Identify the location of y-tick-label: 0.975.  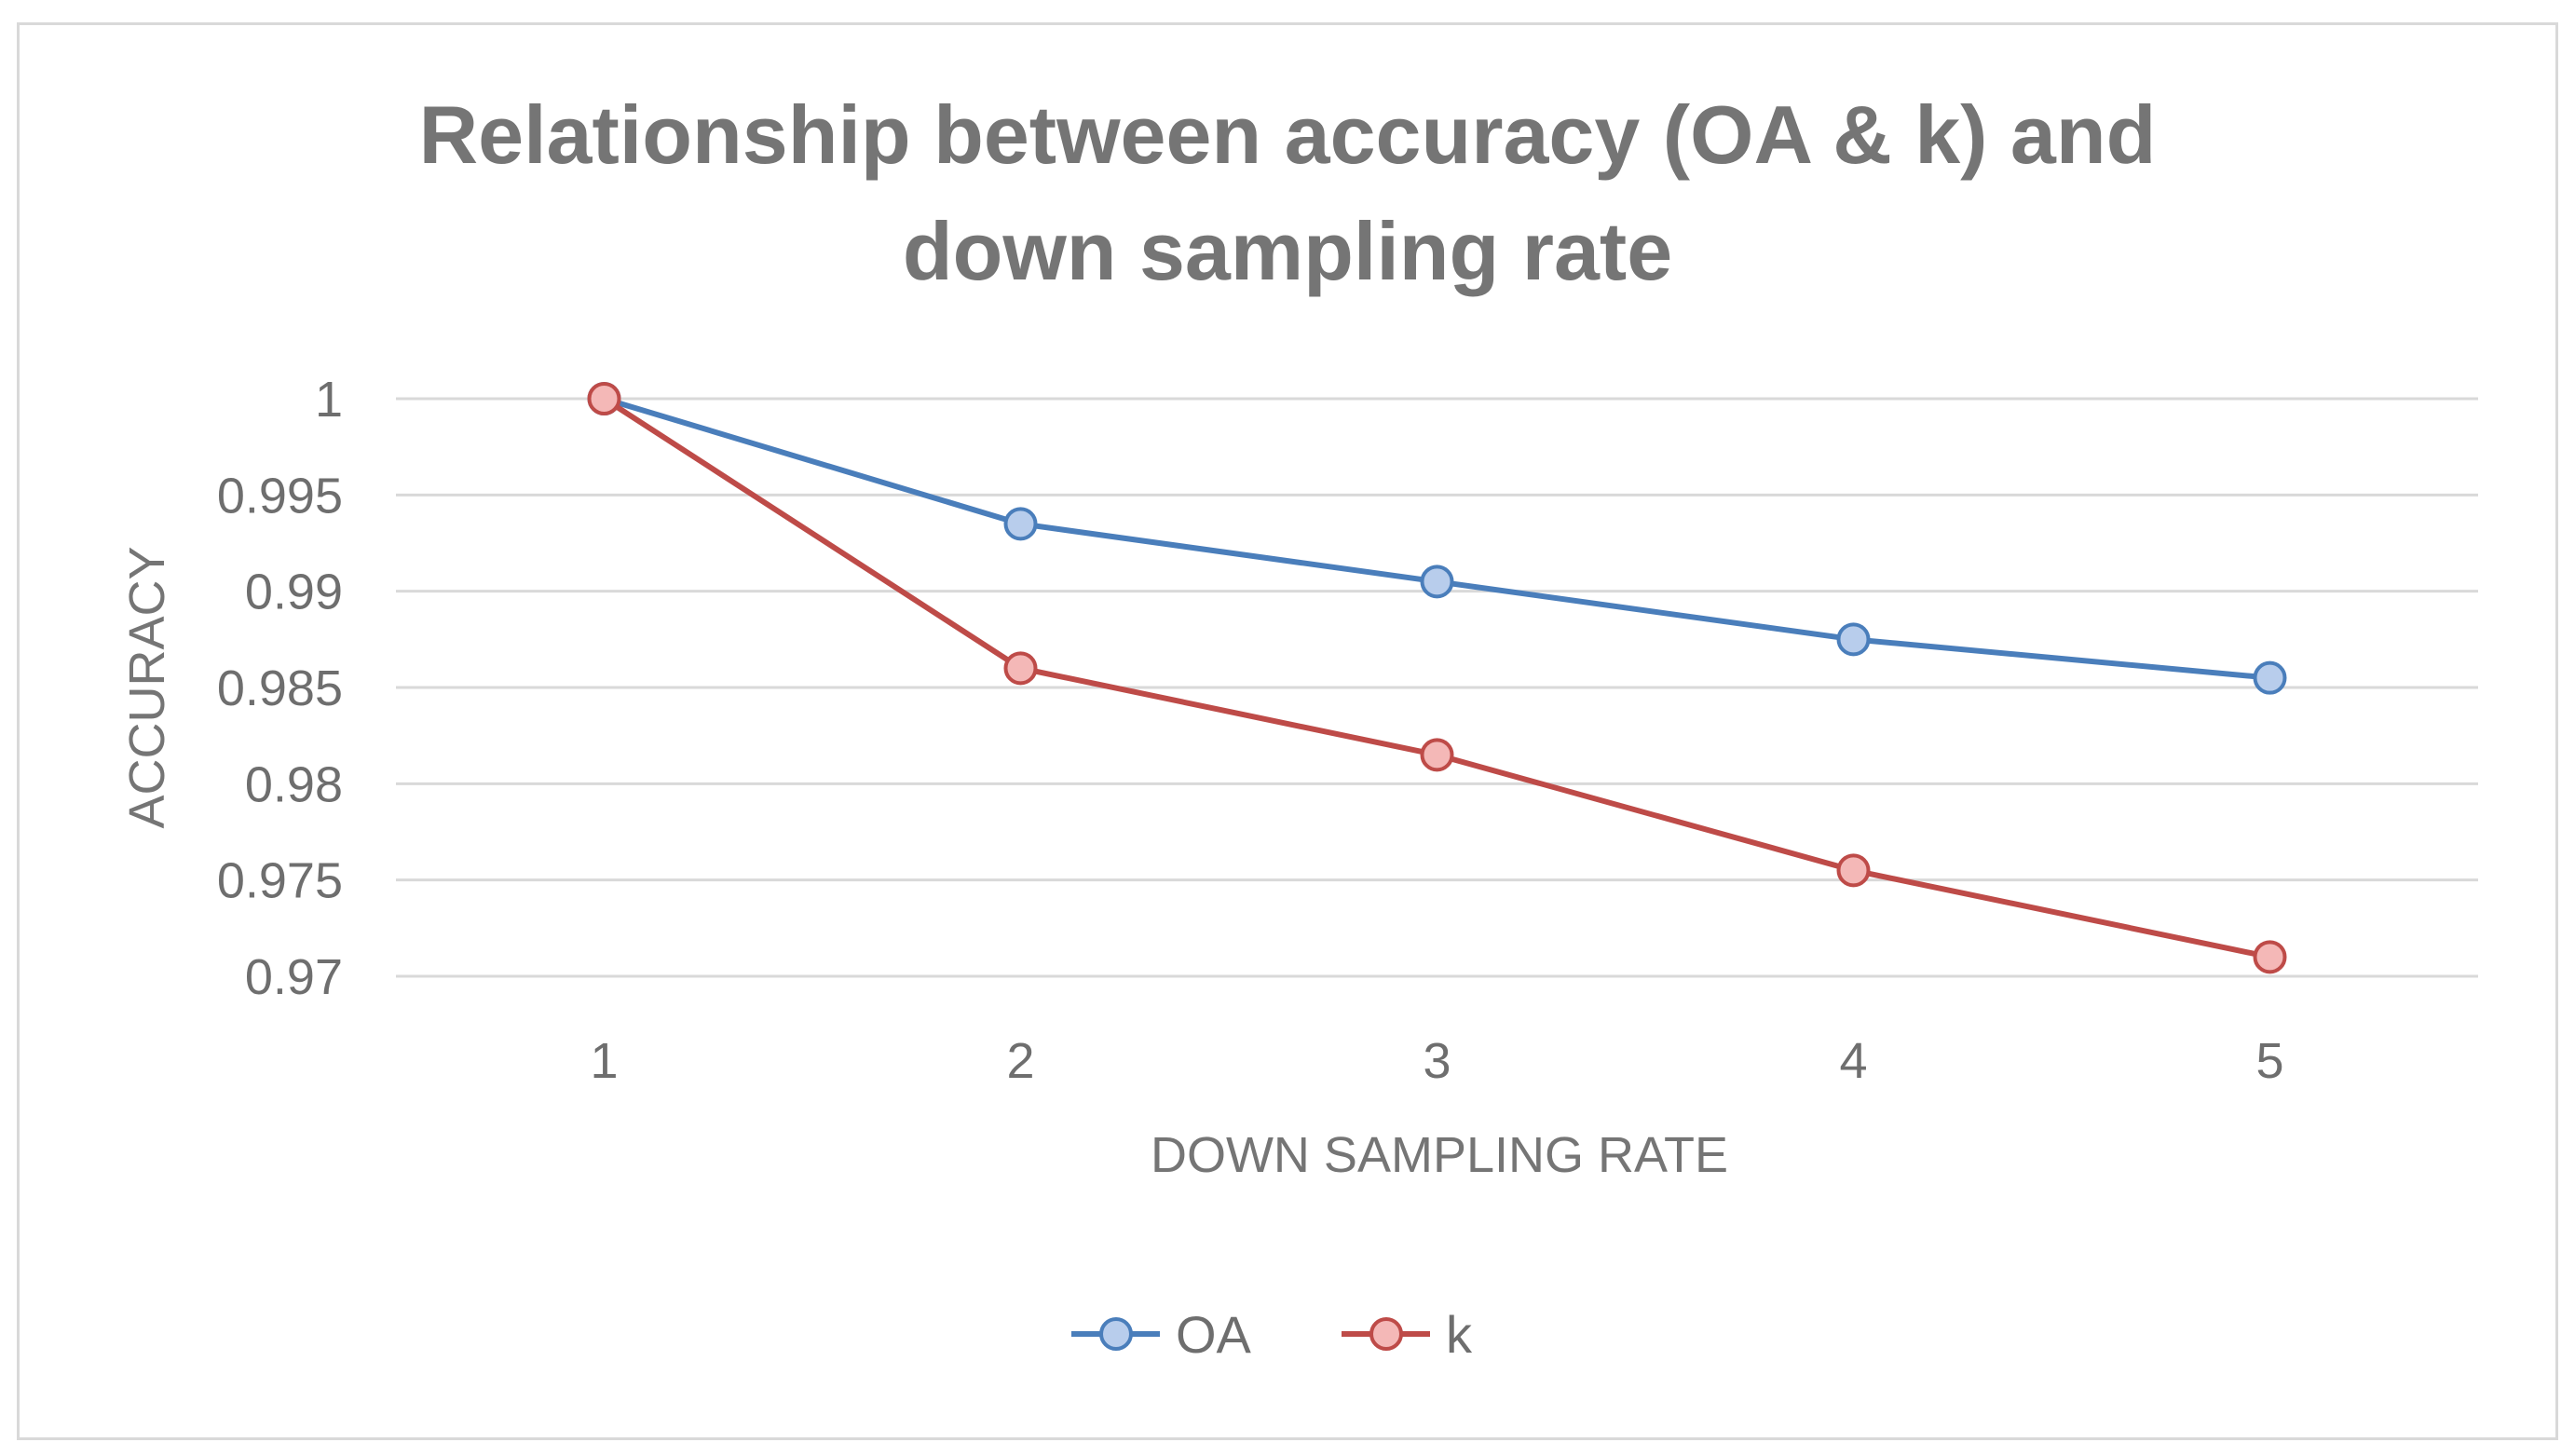
(280, 881).